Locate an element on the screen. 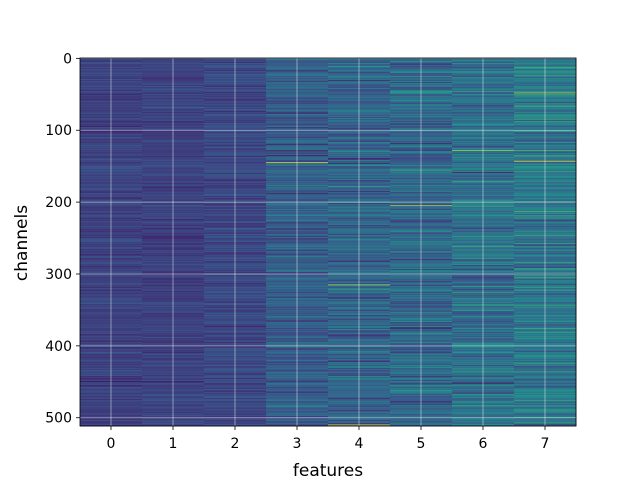 The height and width of the screenshot is (480, 640). y-axis-label: channels is located at coordinates (22, 243).